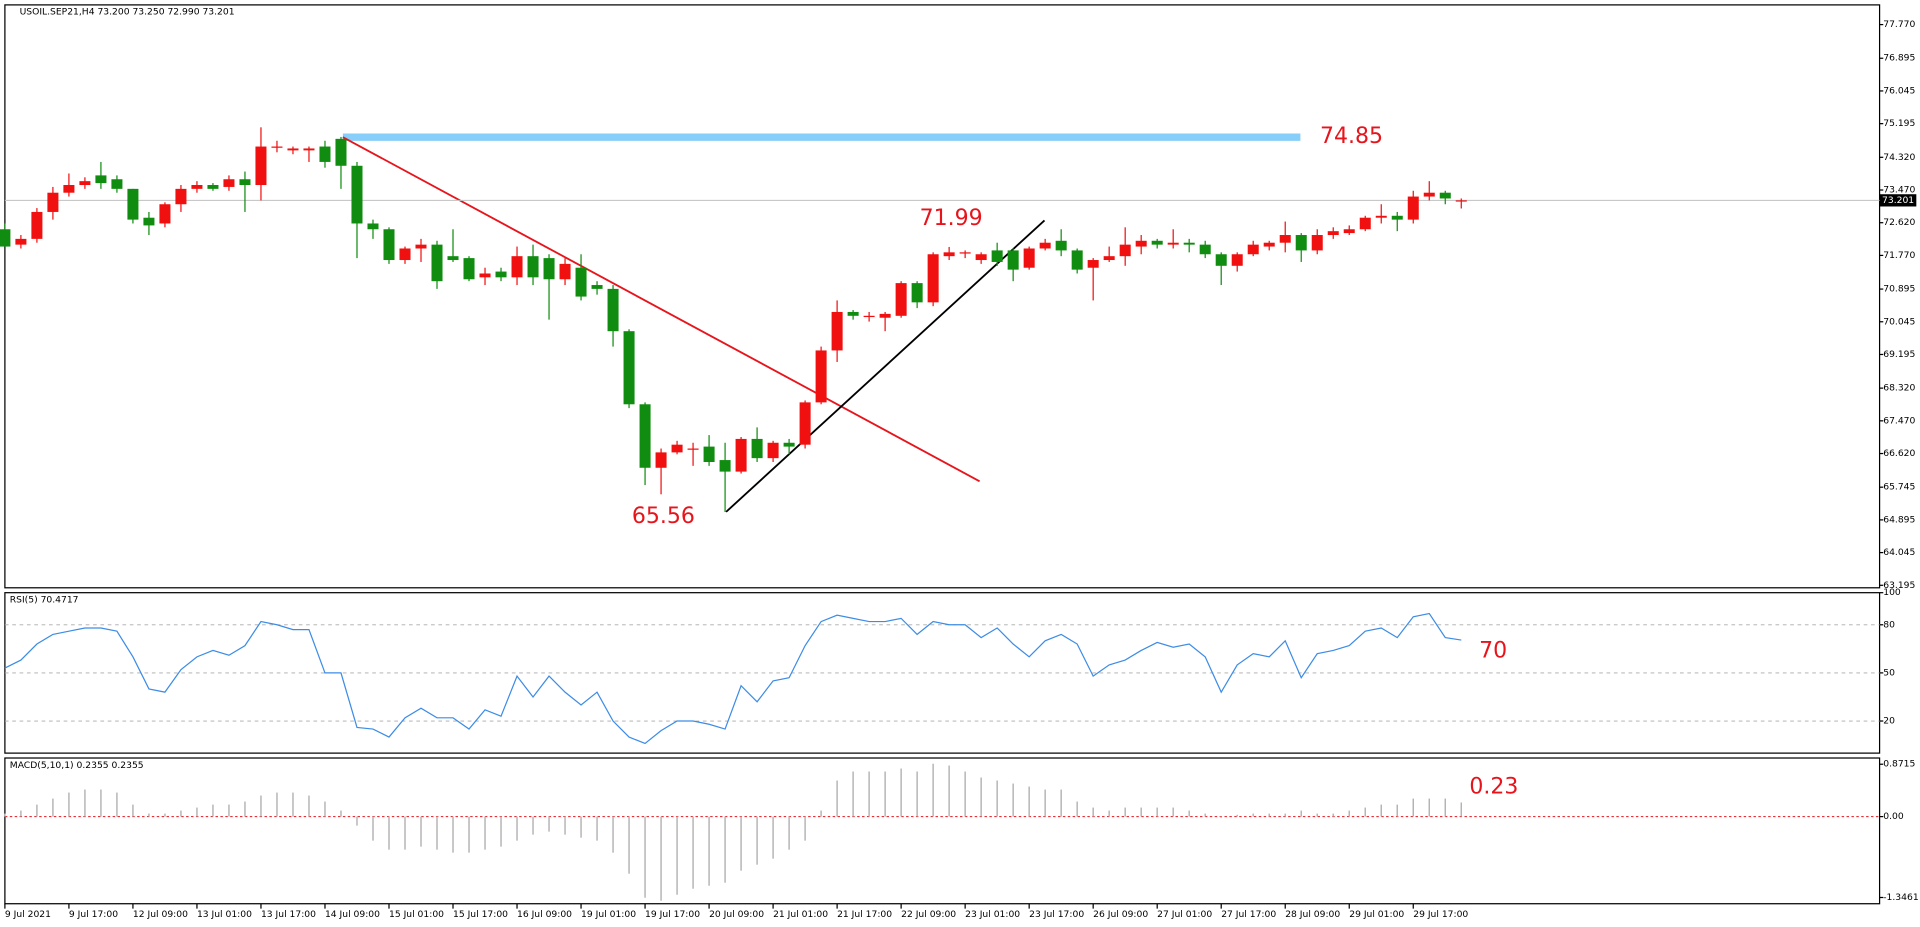 This screenshot has width=1920, height=927. Describe the element at coordinates (928, 914) in the screenshot. I see `x-tick-label: 22 Jul 09:00` at that location.